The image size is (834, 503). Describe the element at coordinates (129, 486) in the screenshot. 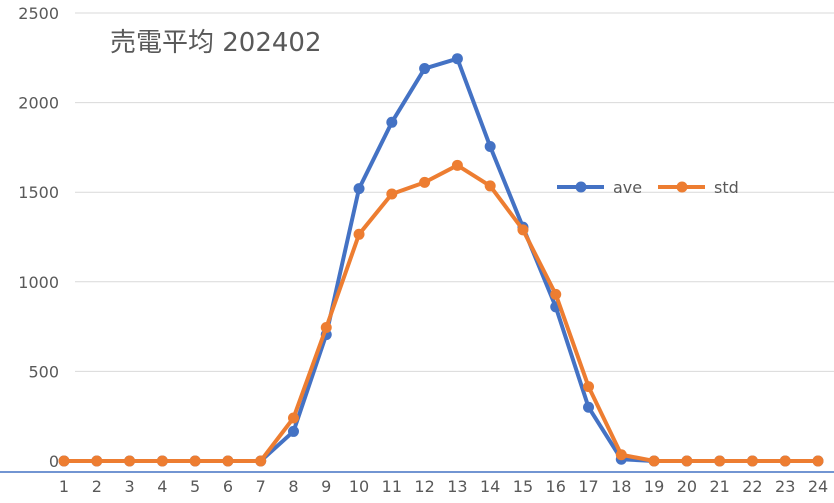

I see `x-tick-label: 3` at that location.